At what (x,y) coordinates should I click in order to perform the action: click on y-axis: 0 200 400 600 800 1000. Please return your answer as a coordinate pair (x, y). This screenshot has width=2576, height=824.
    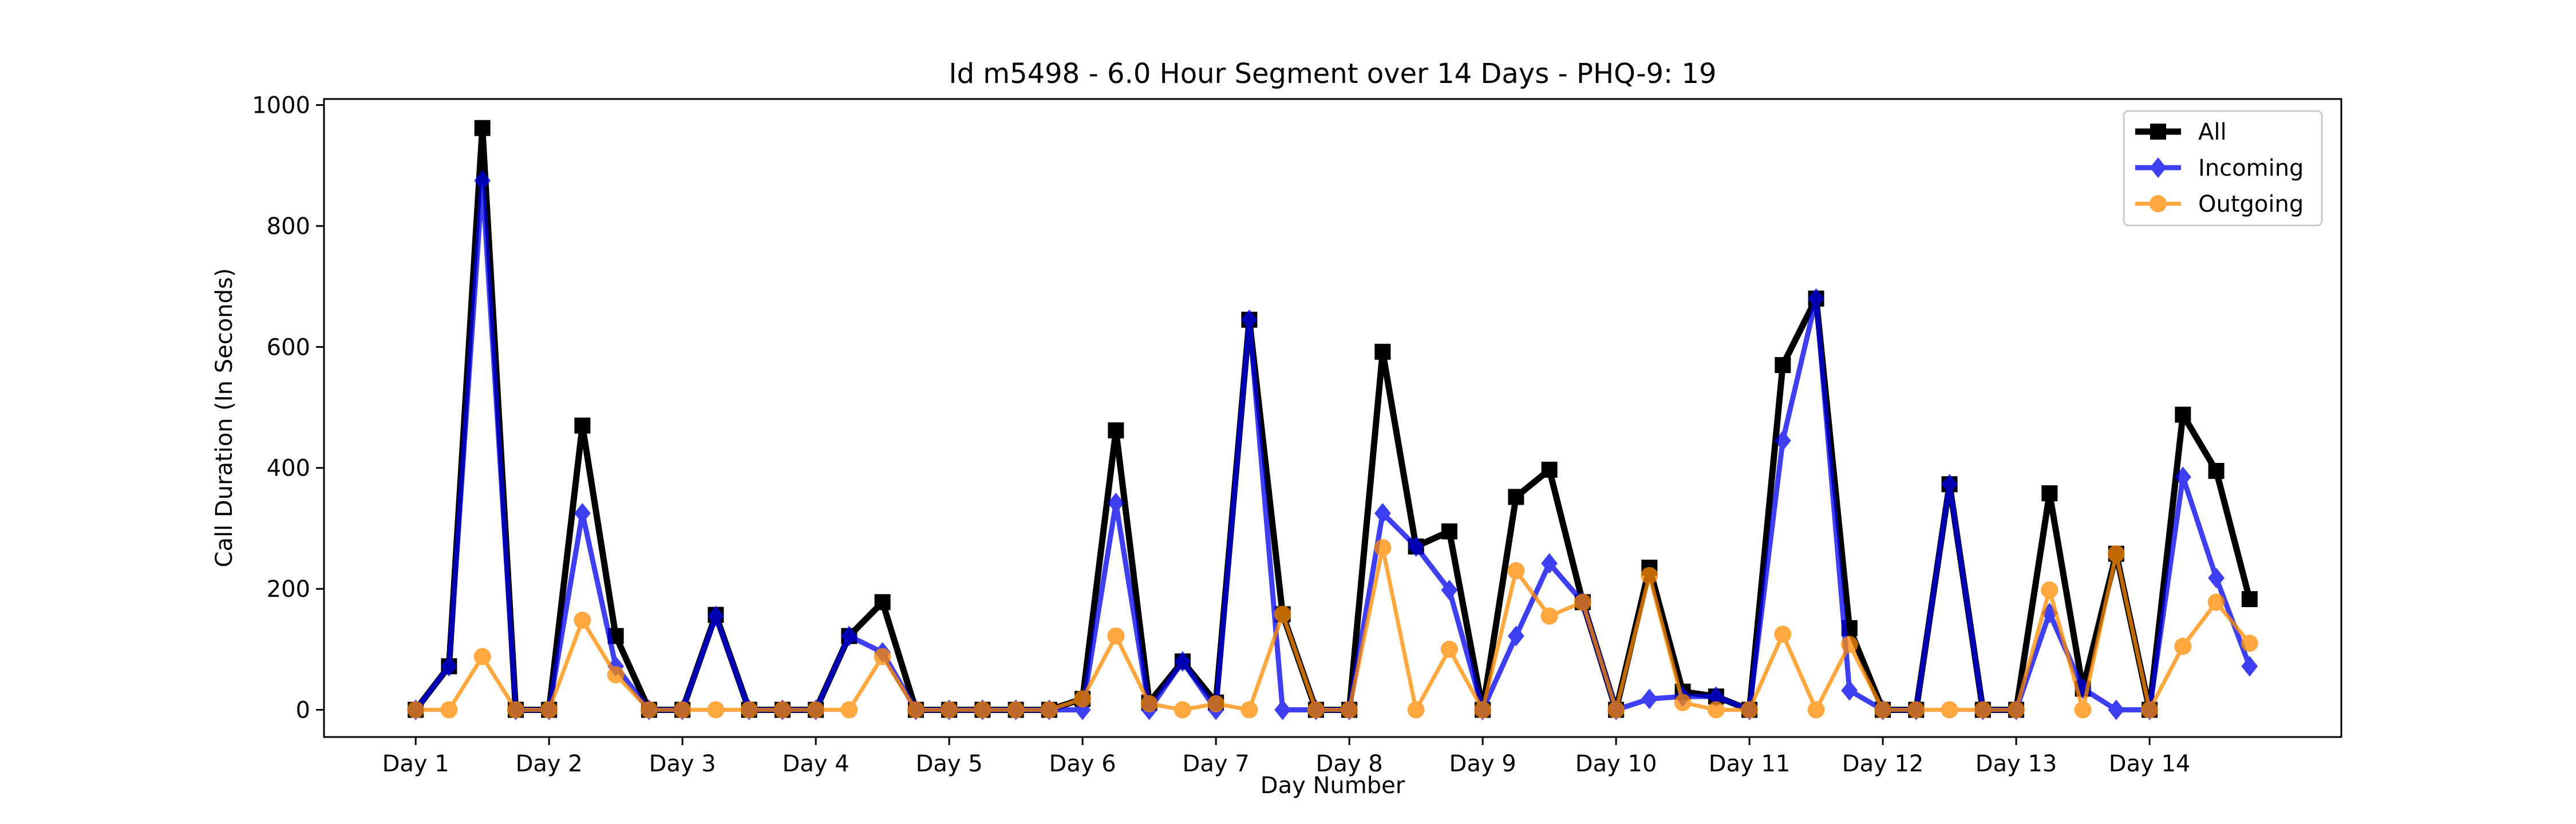
    Looking at the image, I should click on (288, 408).